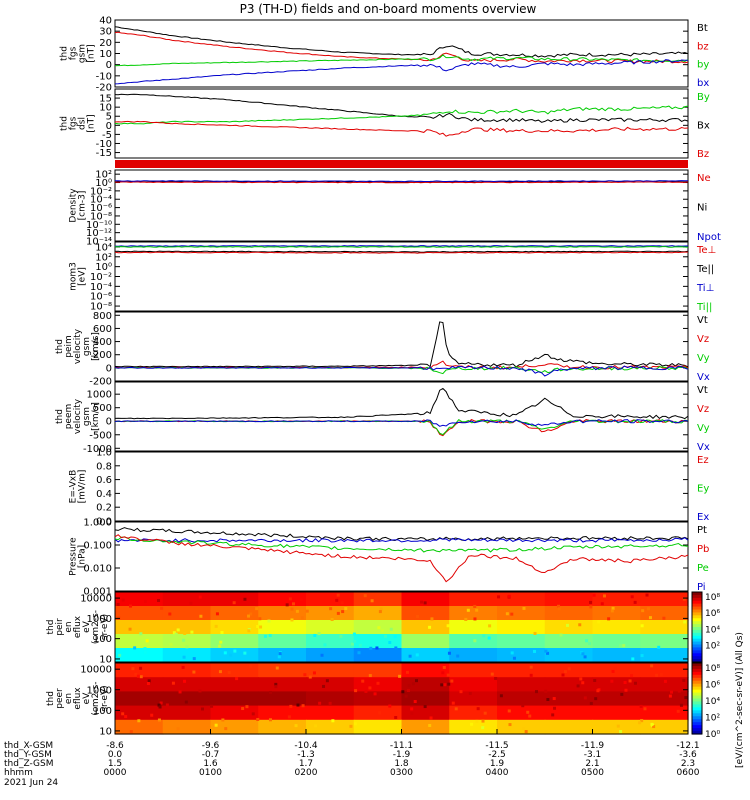 This screenshot has width=750, height=800. I want to click on y-axis-label: dsl, so click(83, 123).